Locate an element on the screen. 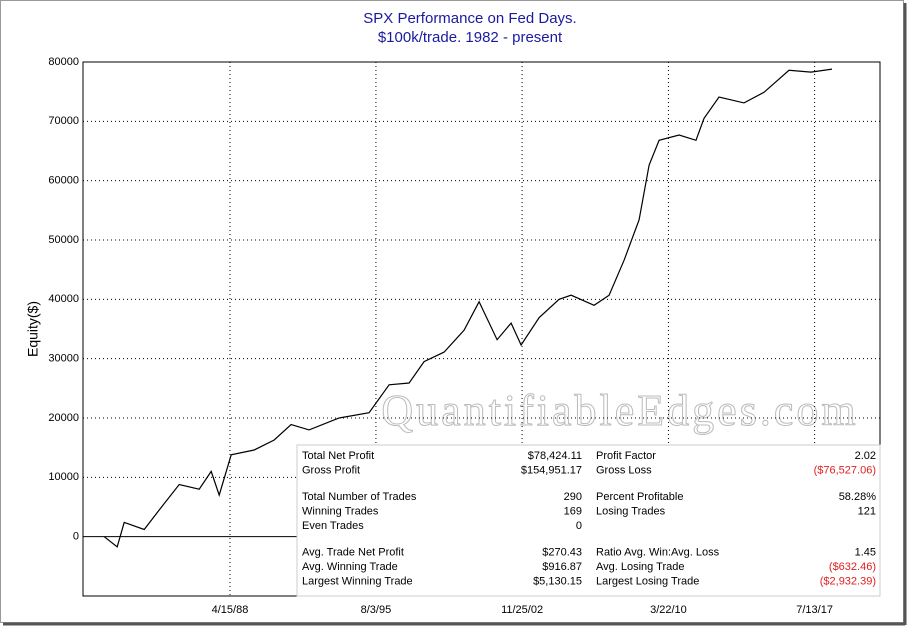 The width and height of the screenshot is (909, 633). stat-label: Avg. Losing Trade is located at coordinates (640, 567).